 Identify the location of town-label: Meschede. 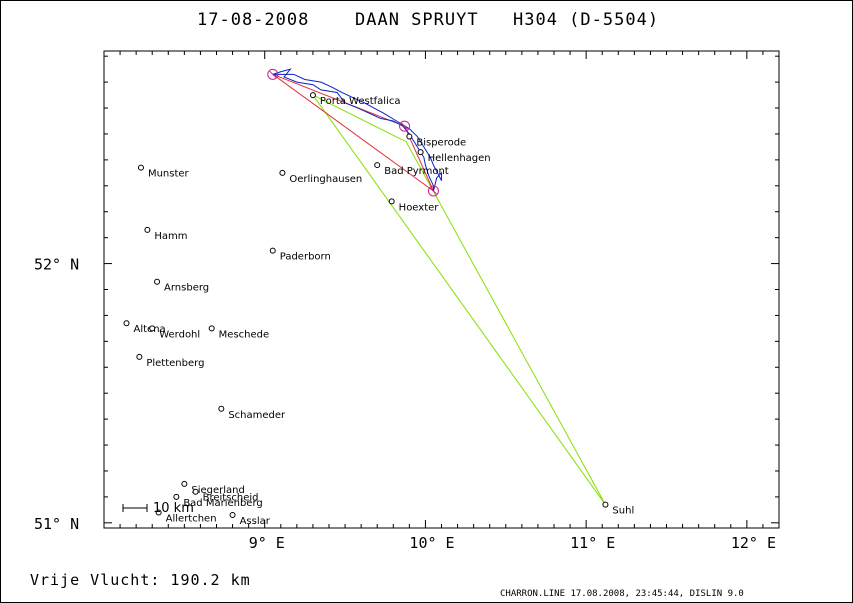
(244, 334).